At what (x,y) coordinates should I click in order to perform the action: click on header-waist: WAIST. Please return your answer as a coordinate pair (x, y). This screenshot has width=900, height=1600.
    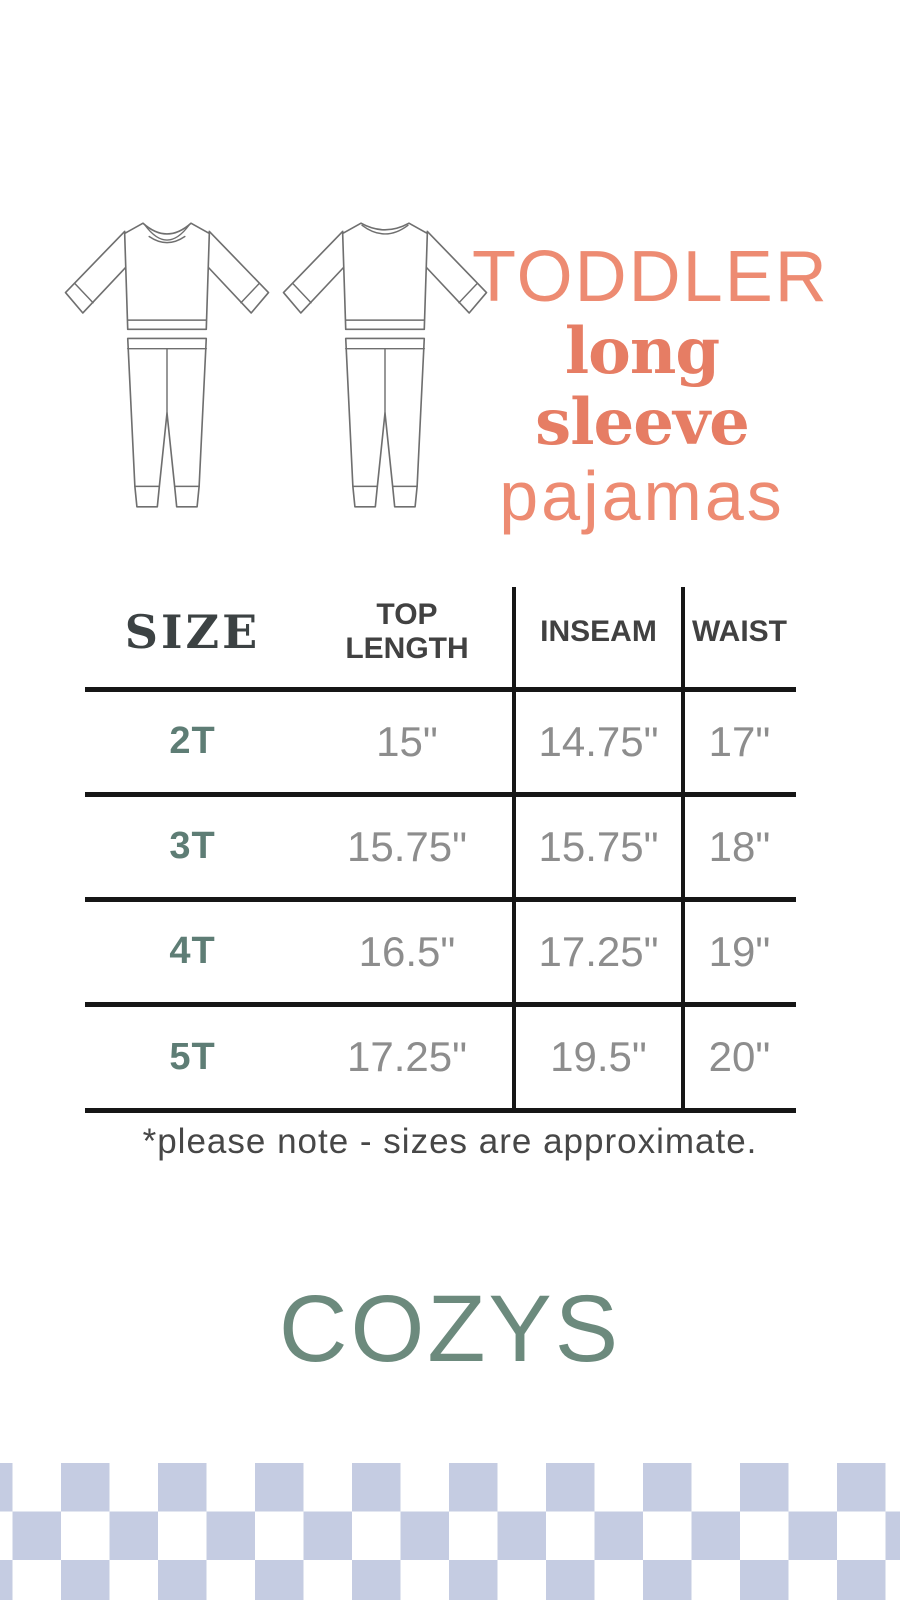
    Looking at the image, I should click on (739, 631).